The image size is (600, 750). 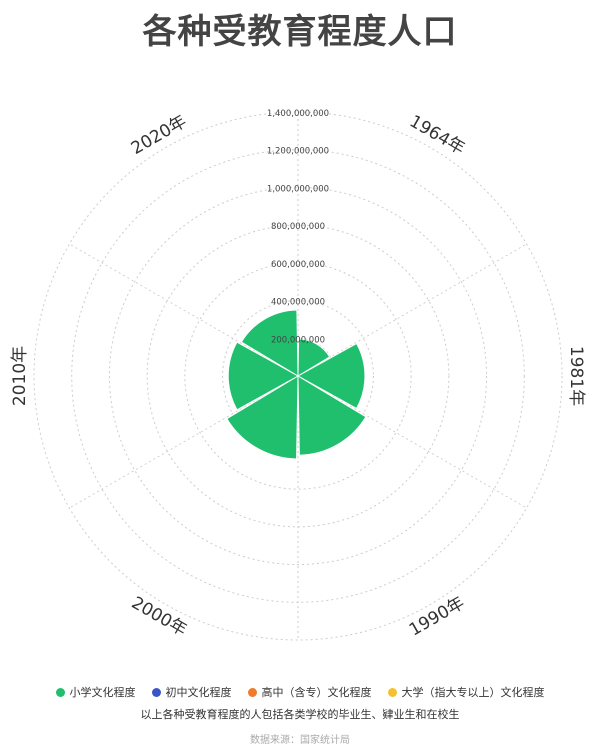 I want to click on legend: 小学文化程度 初中文化程度 高中（含专）文化程度 大学（指大专以上）文化程度, so click(x=300, y=692).